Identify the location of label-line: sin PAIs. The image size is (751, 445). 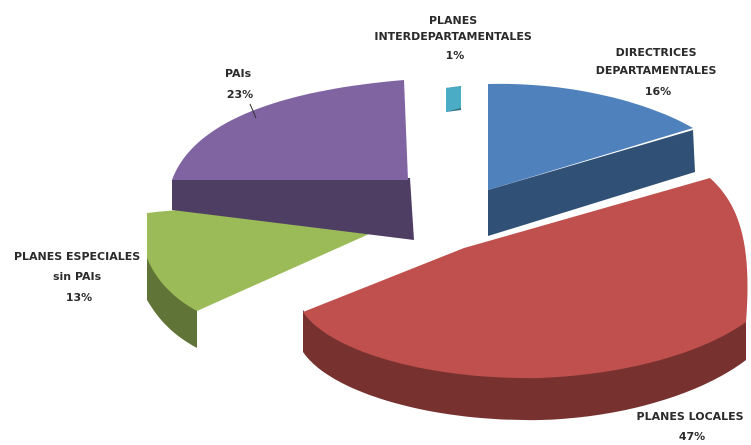
(77, 276).